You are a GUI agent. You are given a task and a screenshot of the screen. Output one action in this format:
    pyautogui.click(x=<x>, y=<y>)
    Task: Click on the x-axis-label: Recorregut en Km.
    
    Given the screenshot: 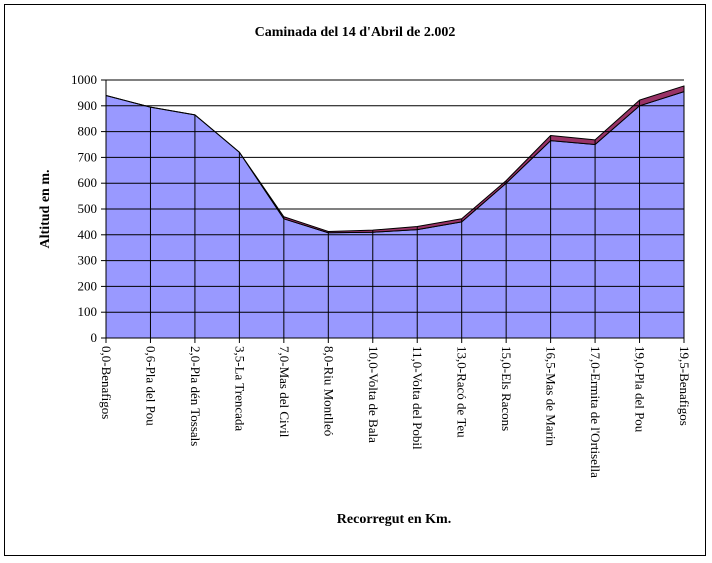 What is the action you would take?
    pyautogui.click(x=394, y=519)
    